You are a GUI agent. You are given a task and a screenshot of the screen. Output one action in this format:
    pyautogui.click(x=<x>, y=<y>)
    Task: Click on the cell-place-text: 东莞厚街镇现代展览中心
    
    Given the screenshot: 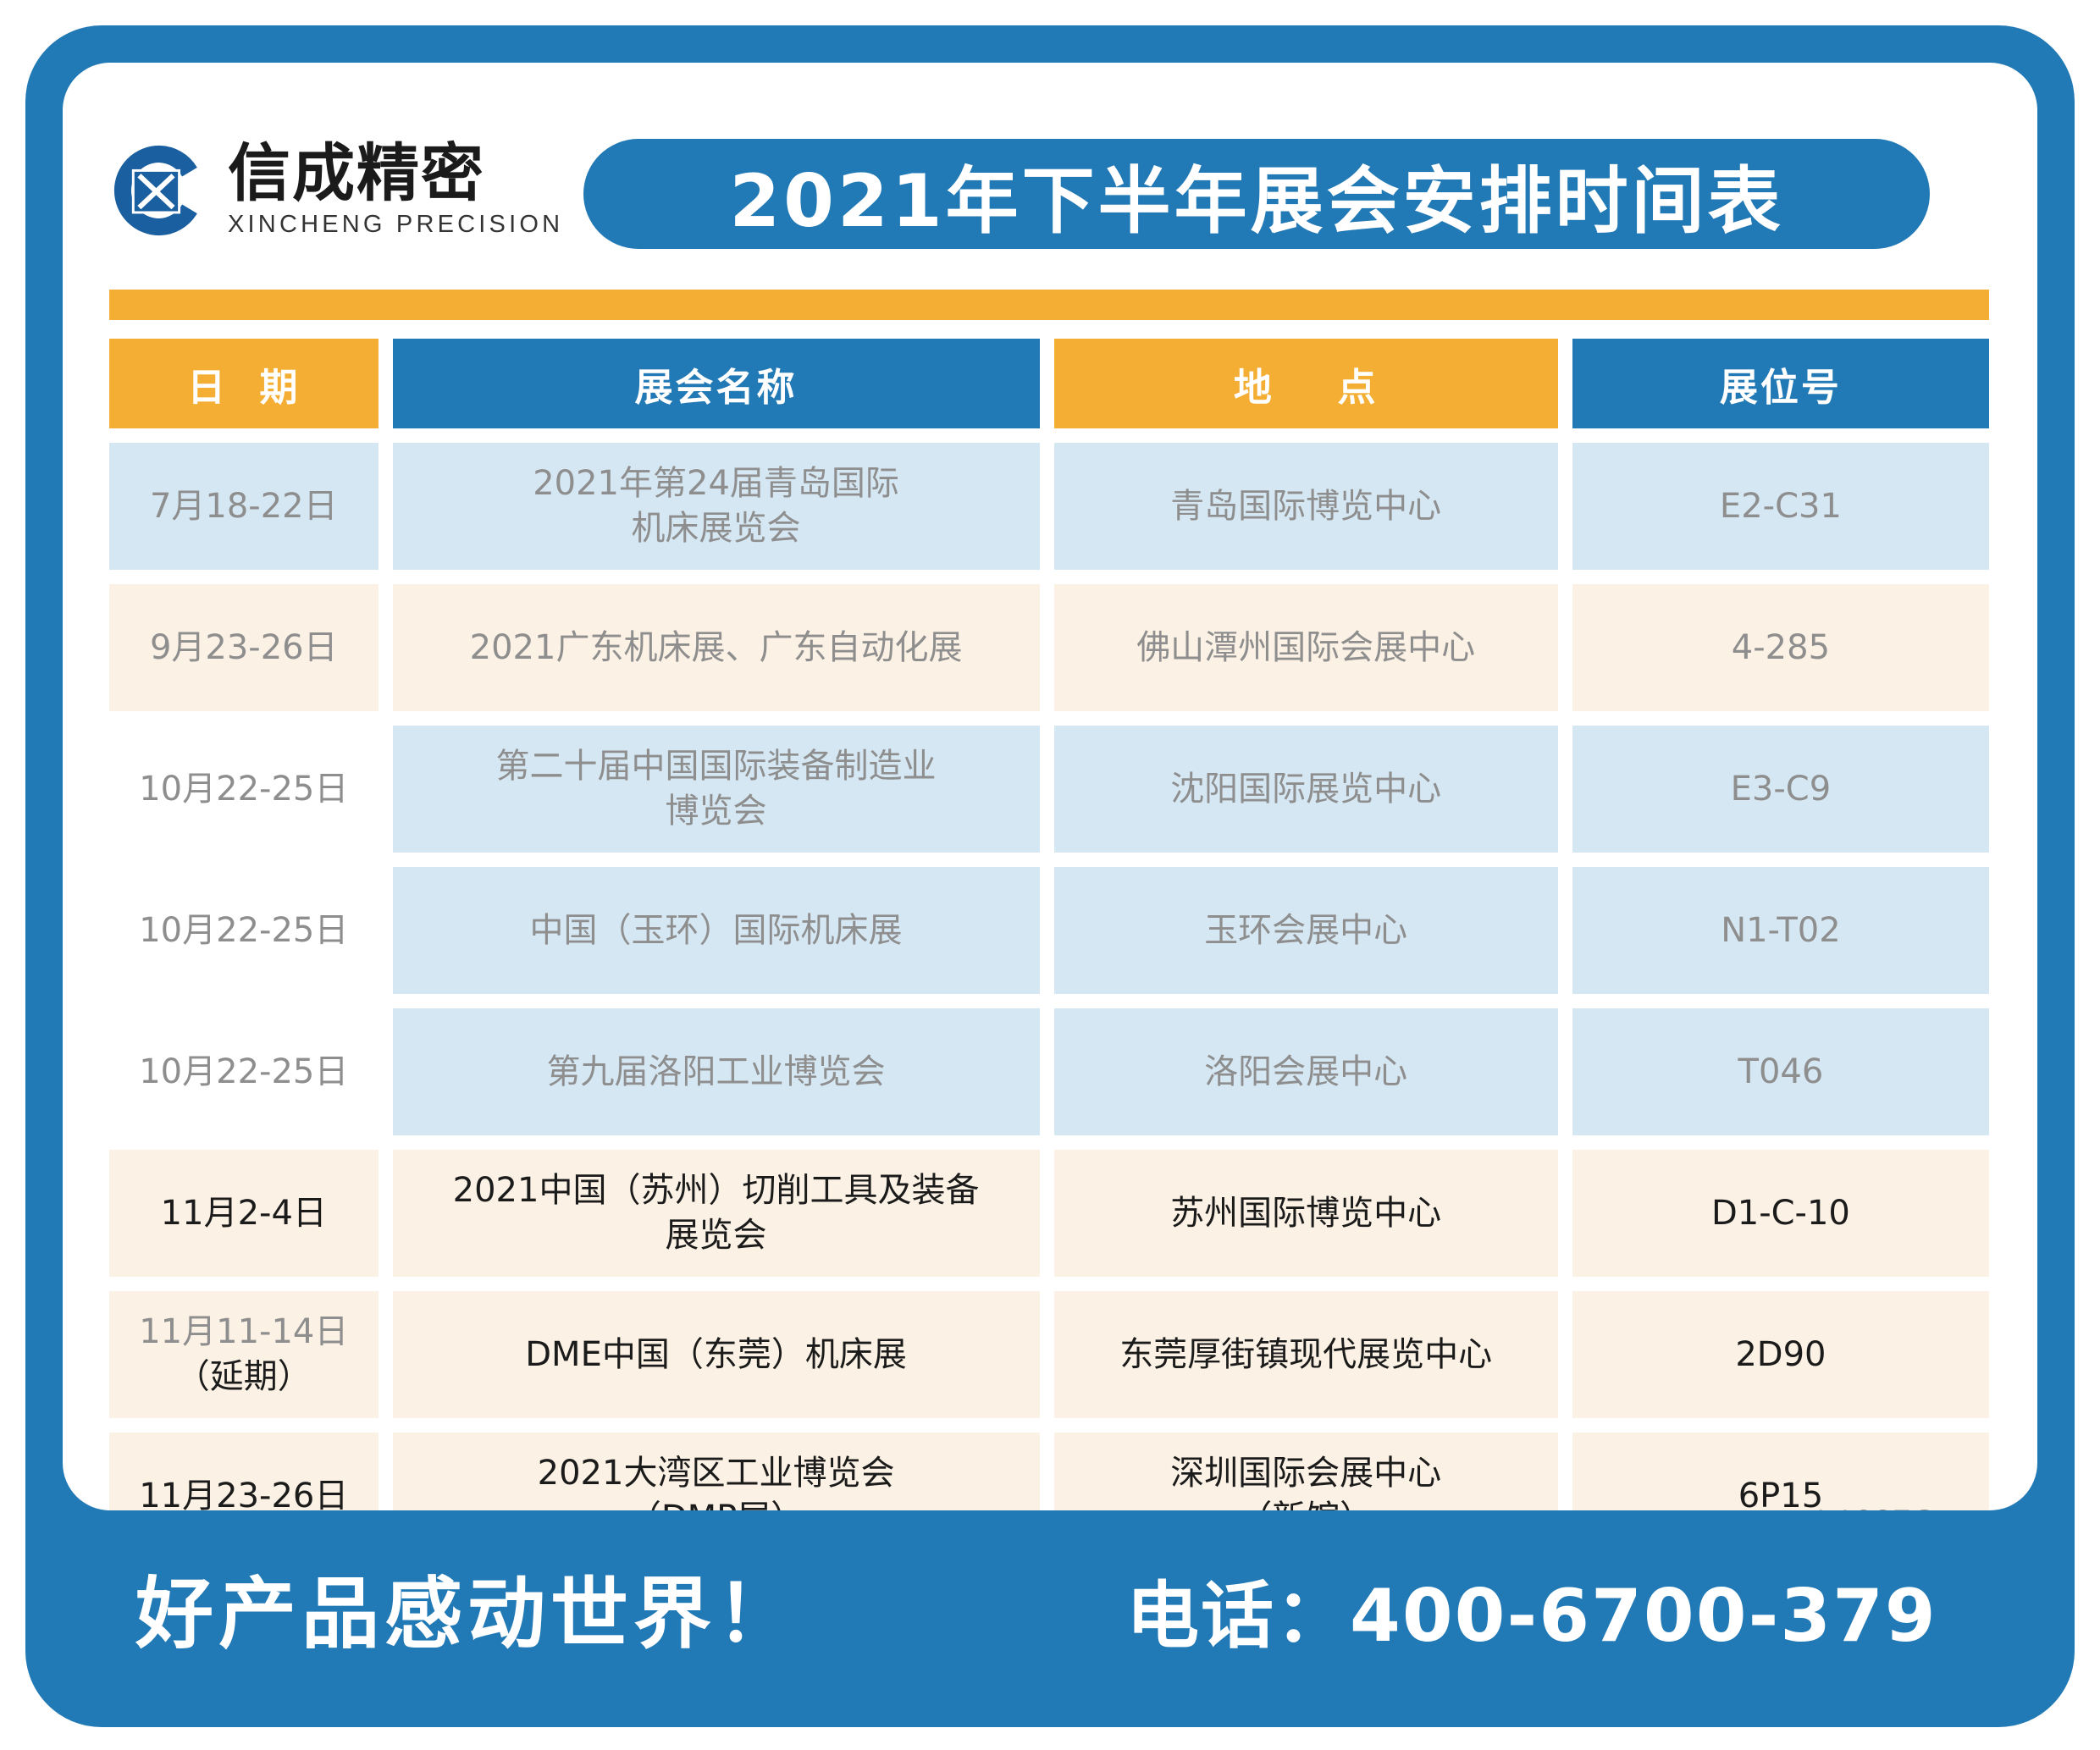 What is the action you would take?
    pyautogui.click(x=1306, y=1354)
    